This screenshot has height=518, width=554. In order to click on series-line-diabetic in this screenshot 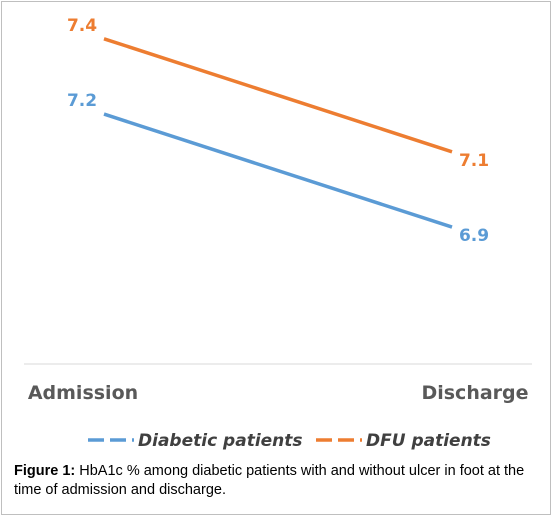, I will do `click(278, 170)`.